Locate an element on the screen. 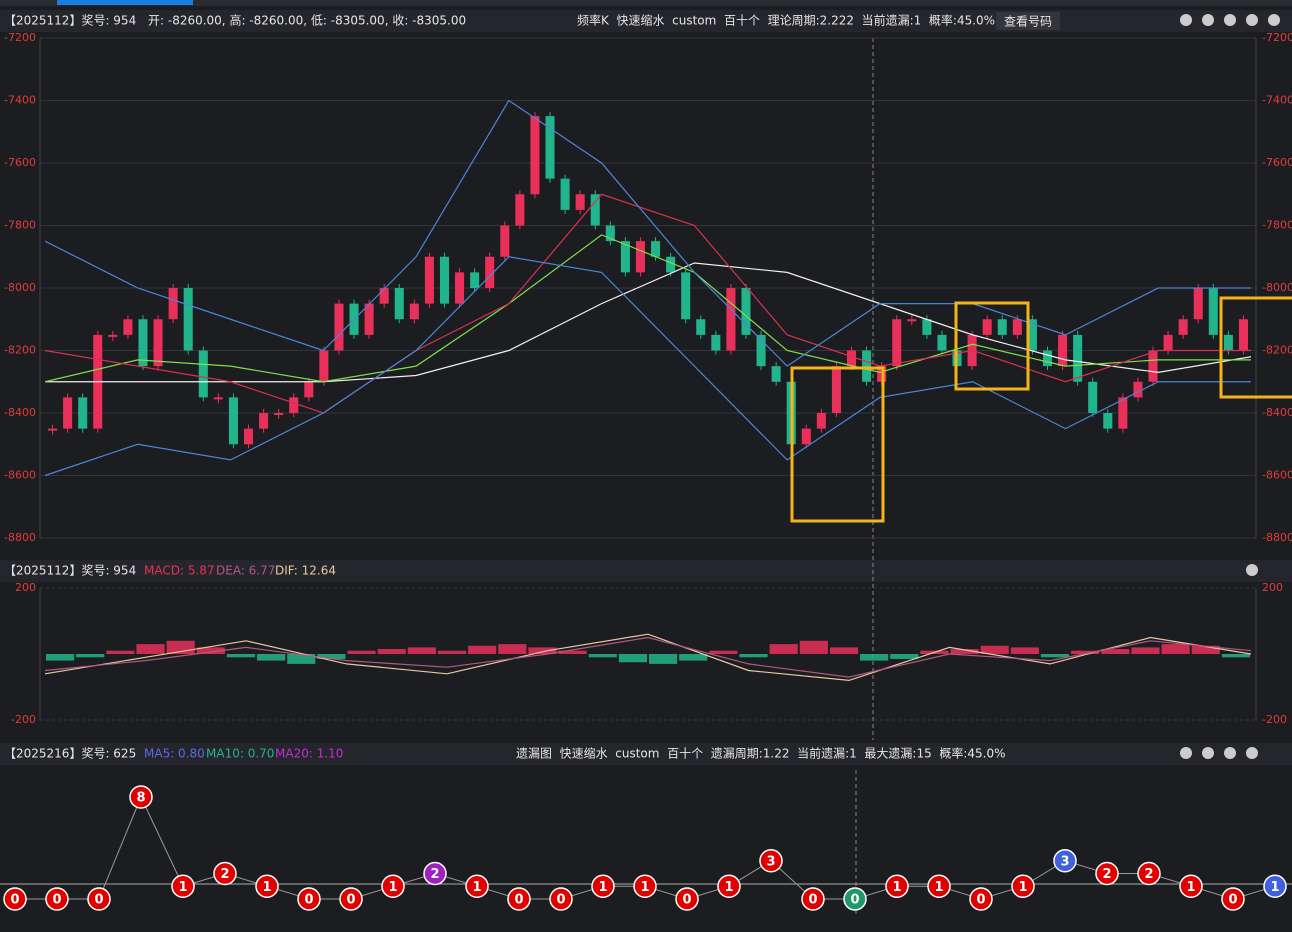  y-tick-label: -7400 is located at coordinates (1277, 100).